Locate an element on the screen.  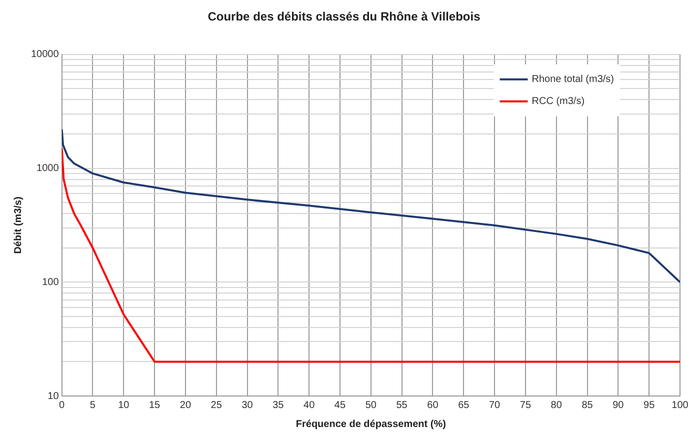
y-tick-label: 100 is located at coordinates (51, 282).